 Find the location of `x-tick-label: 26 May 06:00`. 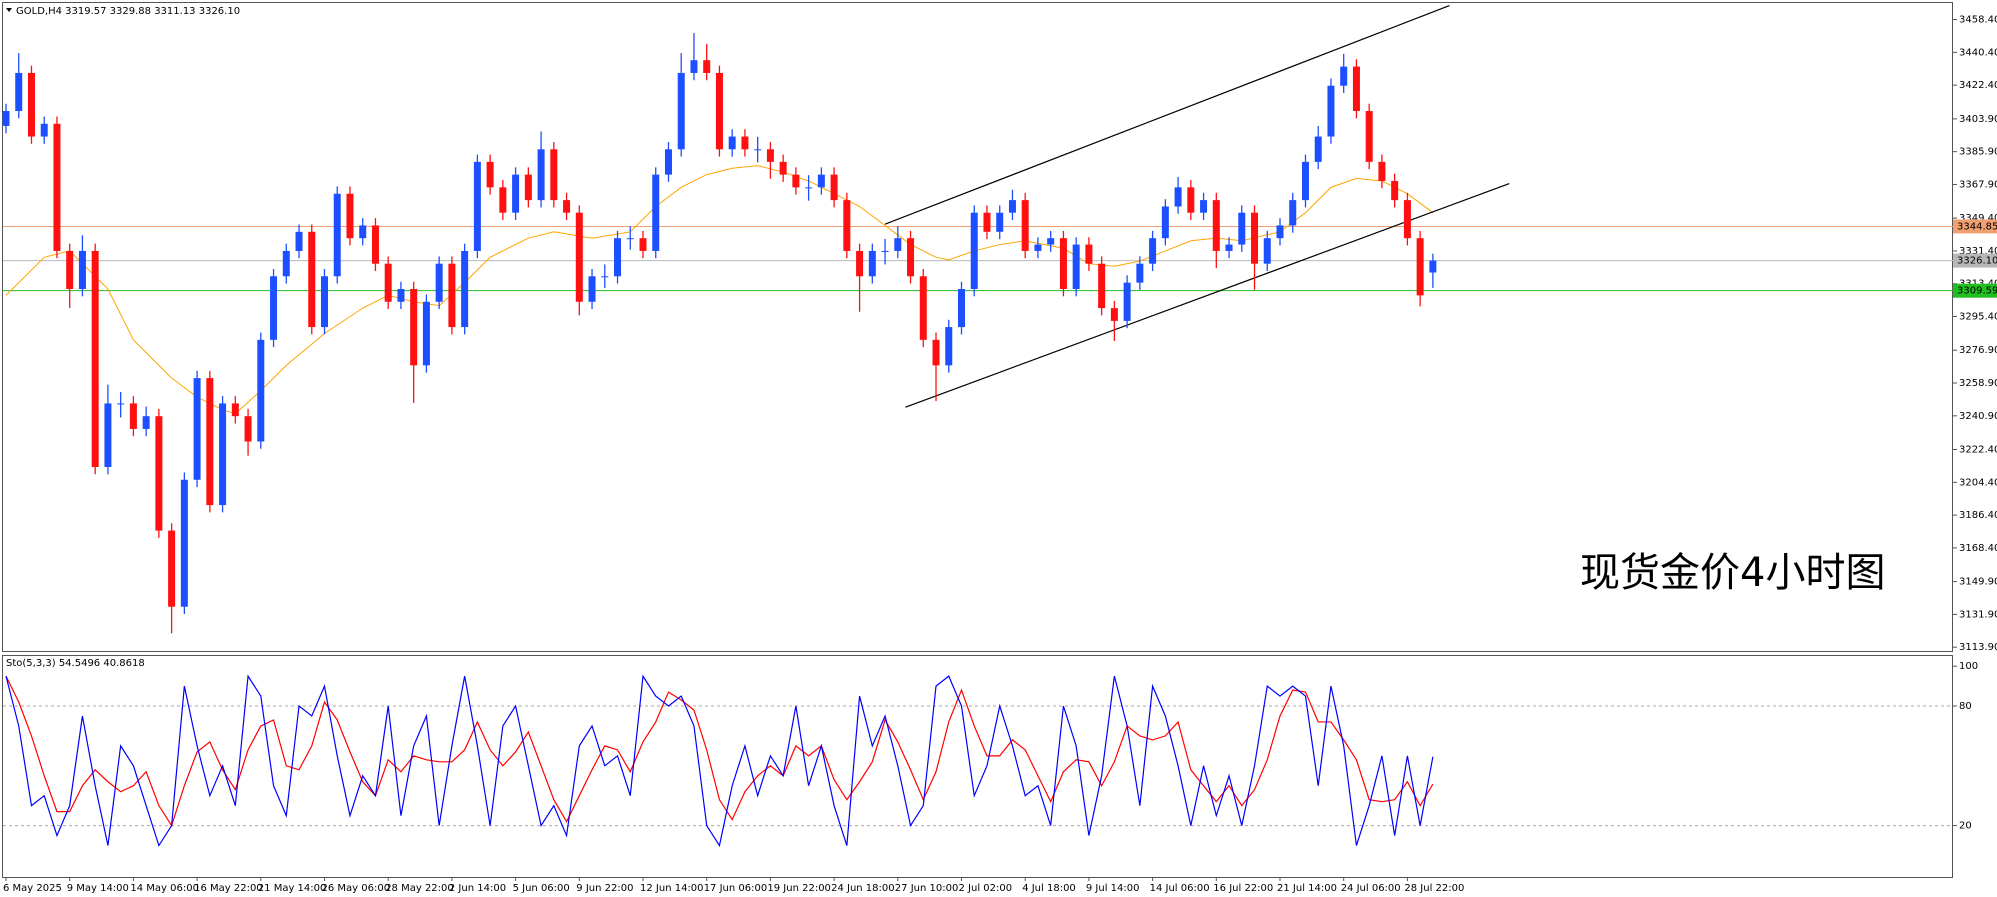

x-tick-label: 26 May 06:00 is located at coordinates (356, 888).